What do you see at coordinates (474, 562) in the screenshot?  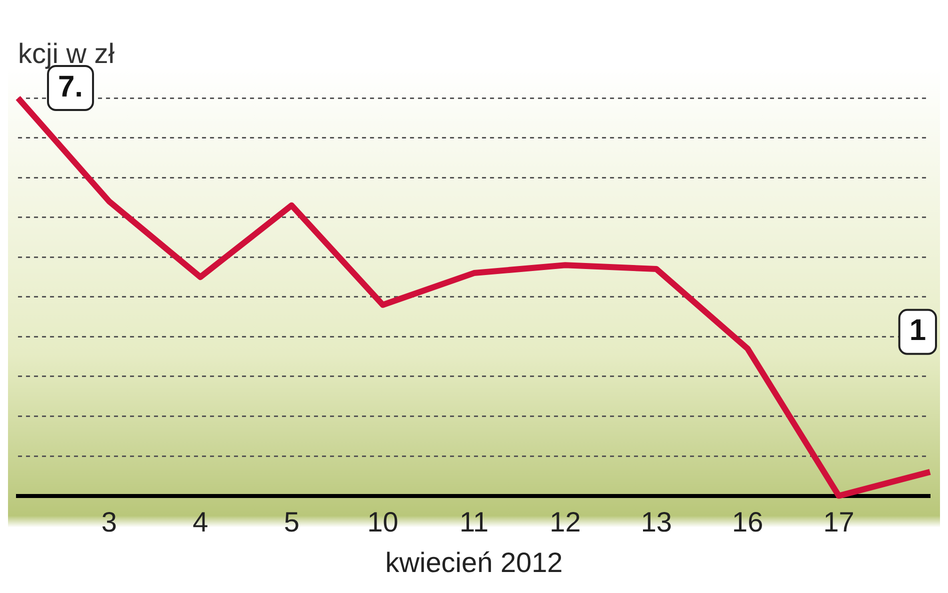 I see `x-axis-title: kwiecień 2012` at bounding box center [474, 562].